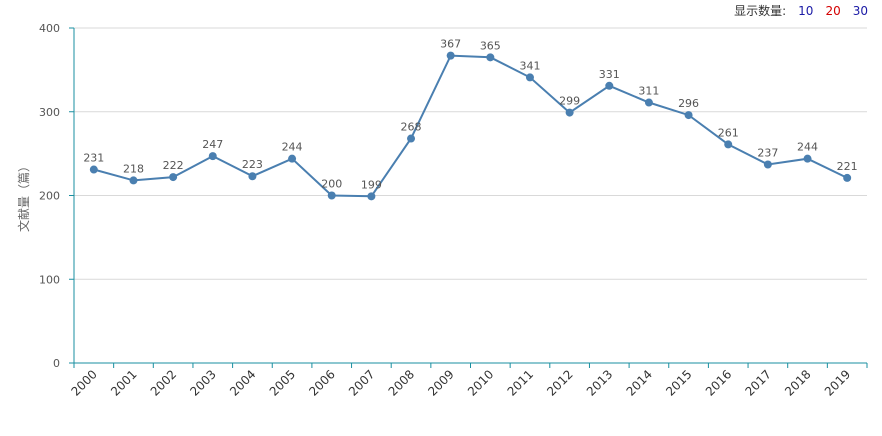  Describe the element at coordinates (361, 382) in the screenshot. I see `x-tick-label: 2007` at that location.